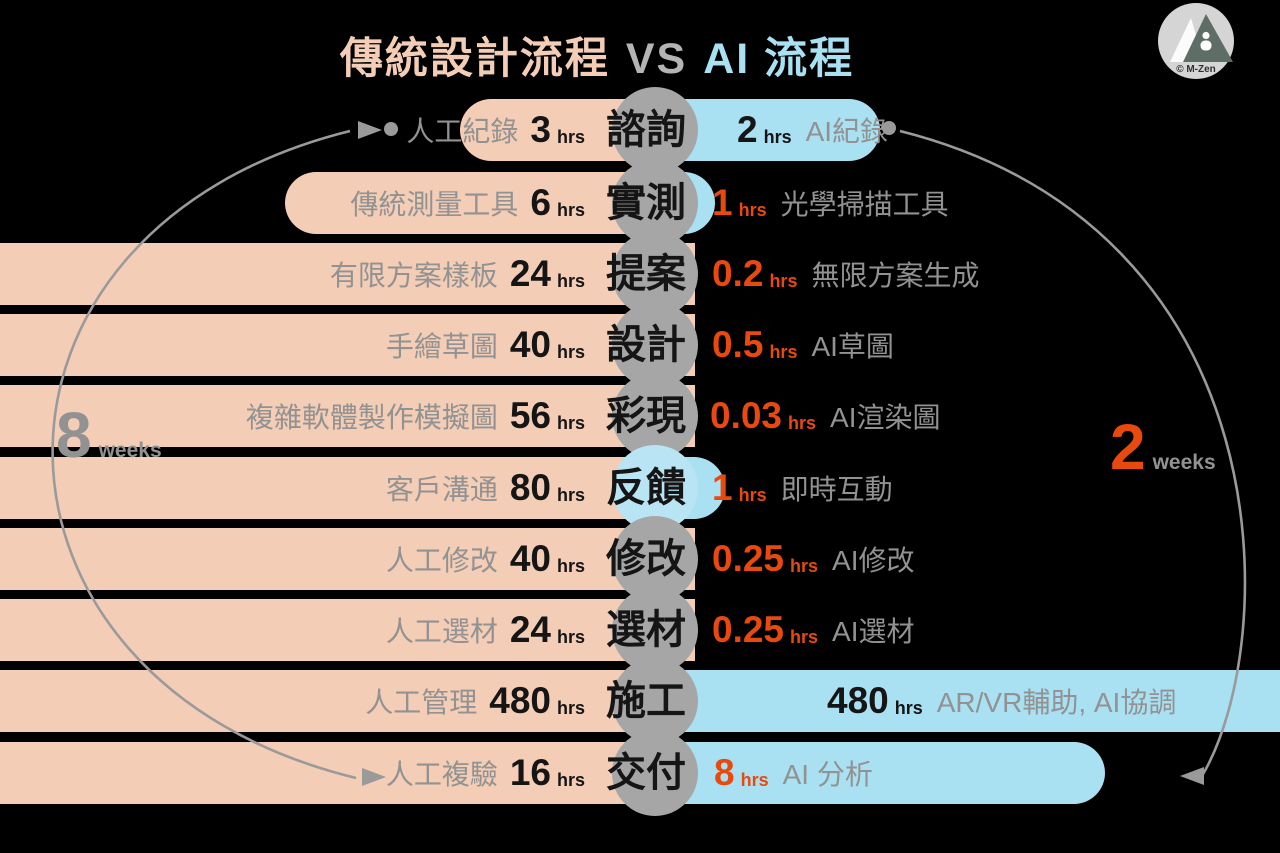 This screenshot has height=853, width=1280. What do you see at coordinates (738, 273) in the screenshot?
I see `ai-hours-value: 0.2` at bounding box center [738, 273].